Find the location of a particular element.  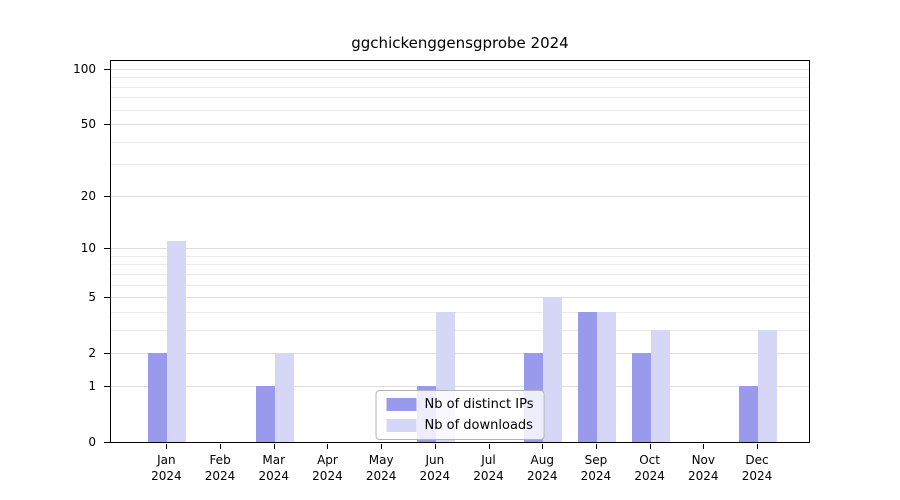

x-tick-month: Oct is located at coordinates (649, 460).